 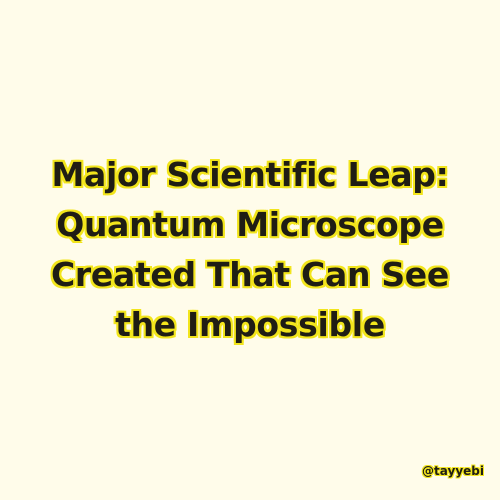 I want to click on headline-line-1: Major Scientific Leap:, so click(x=250, y=174).